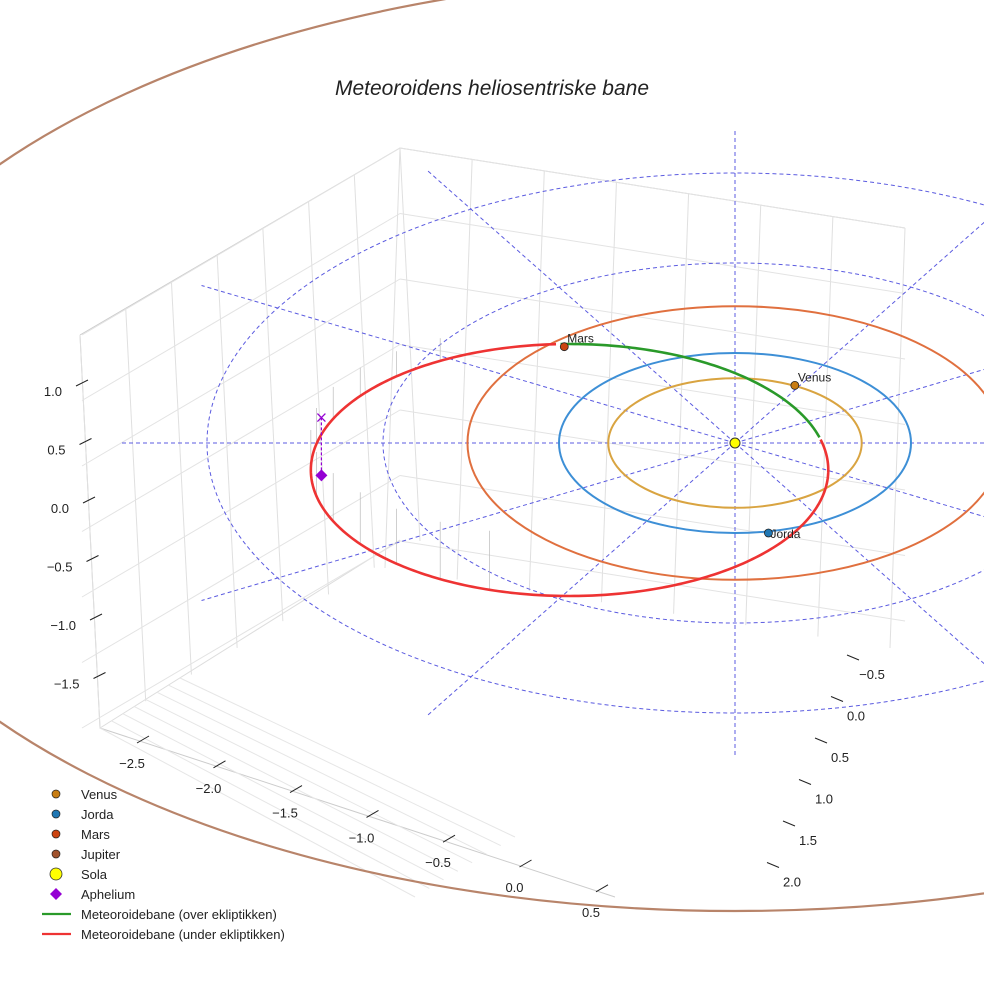  I want to click on y-tick-label: 2.0, so click(792, 882).